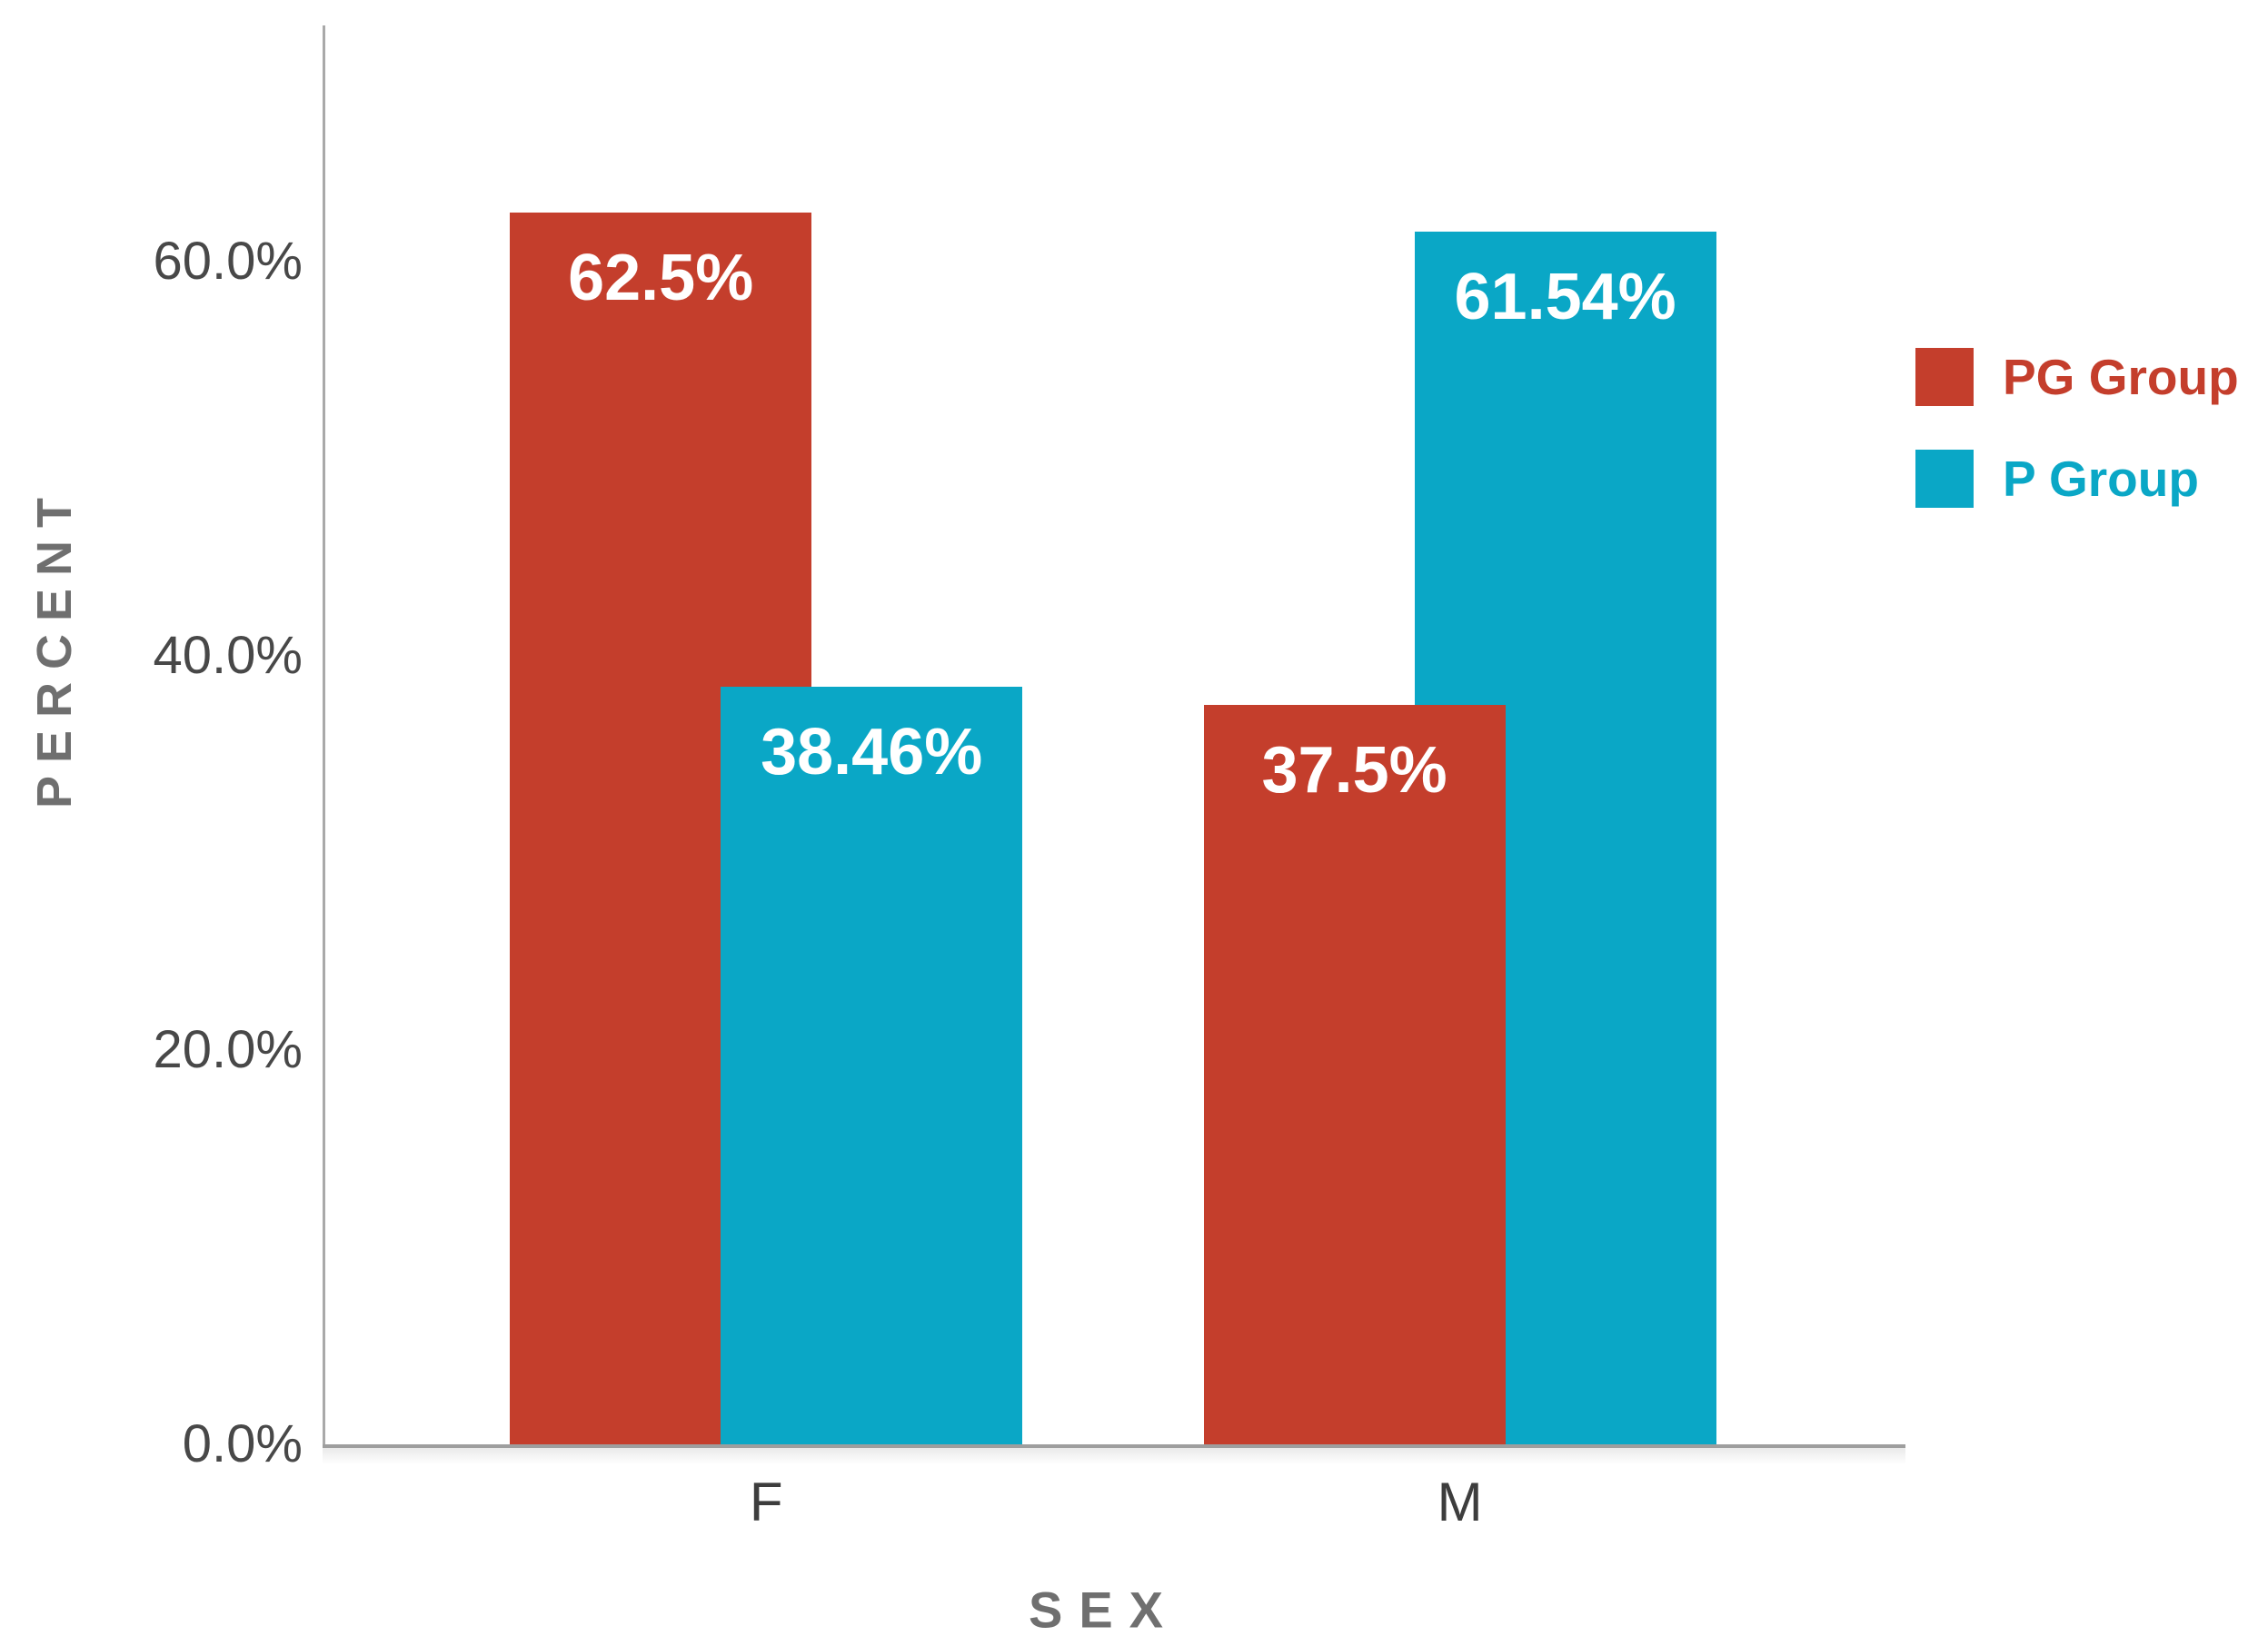 The height and width of the screenshot is (1646, 2268). What do you see at coordinates (228, 262) in the screenshot?
I see `y-tick-label-60: 60.0%` at bounding box center [228, 262].